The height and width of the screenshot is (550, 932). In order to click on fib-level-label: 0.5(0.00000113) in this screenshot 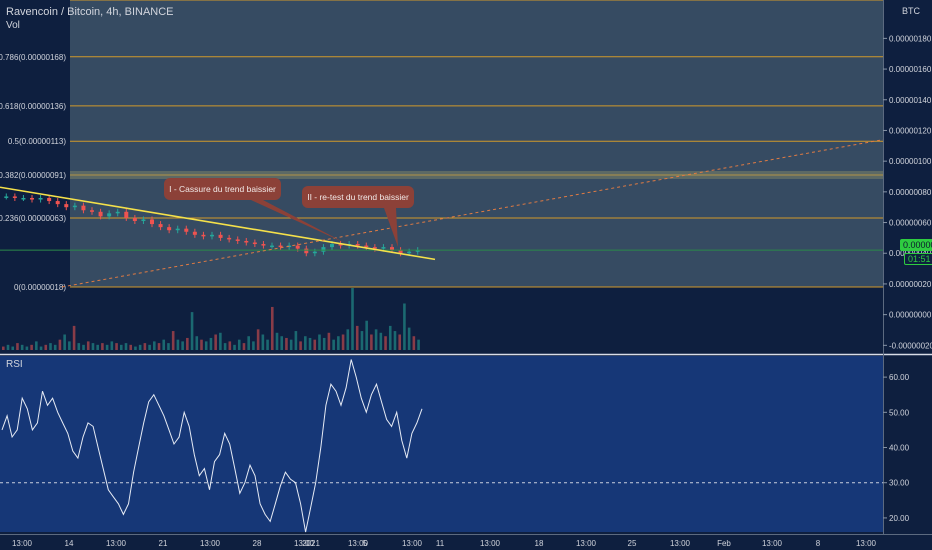, I will do `click(37, 141)`.